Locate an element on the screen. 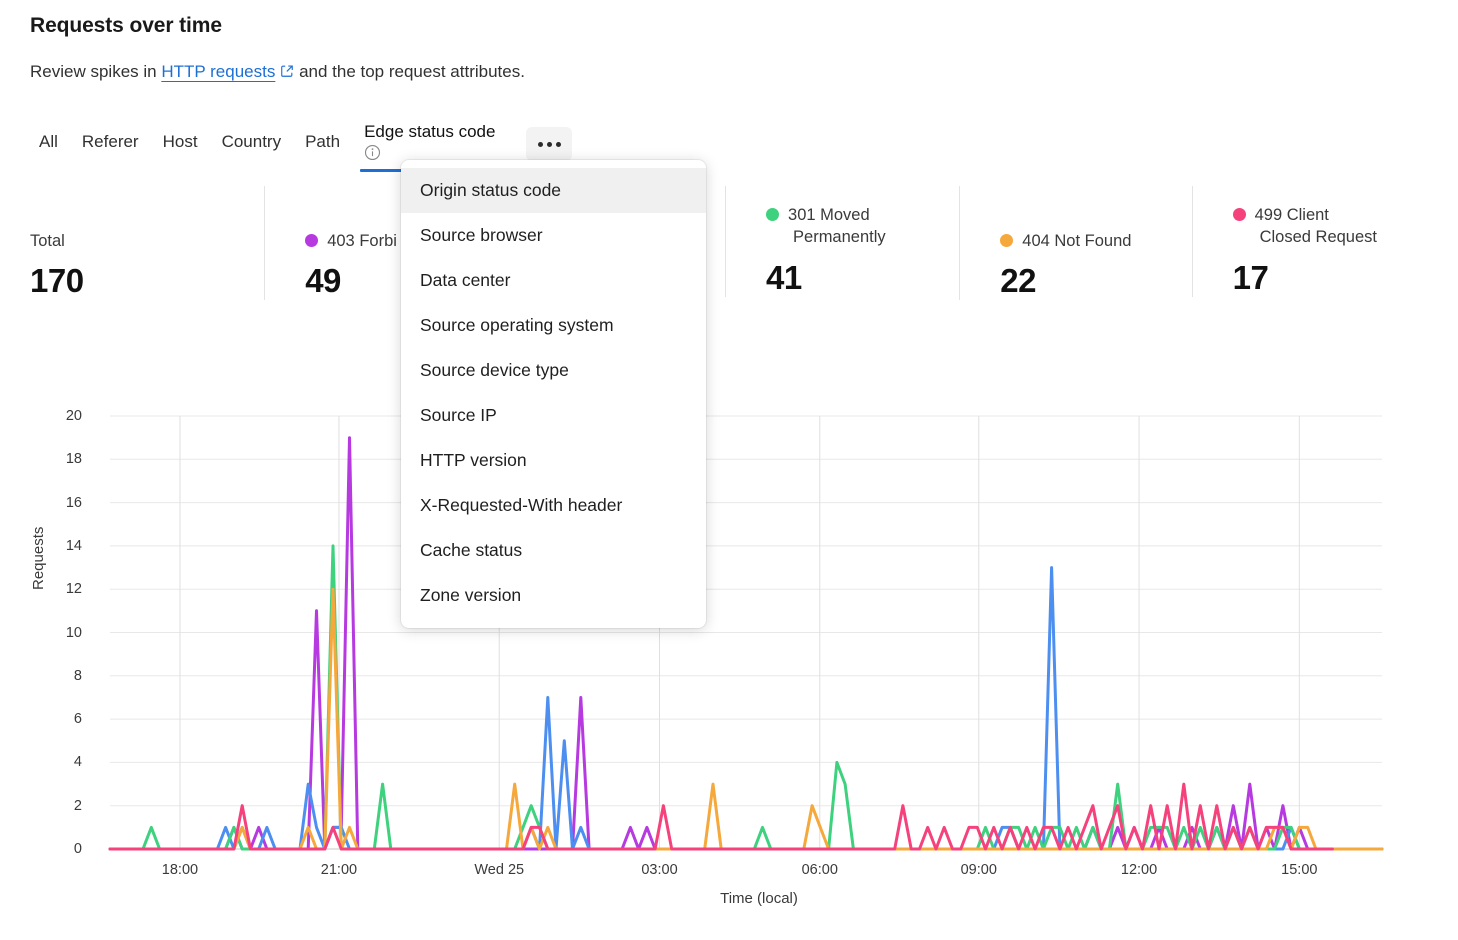 Image resolution: width=1458 pixels, height=940 pixels. stat-label-text: 301 Moved is located at coordinates (829, 215).